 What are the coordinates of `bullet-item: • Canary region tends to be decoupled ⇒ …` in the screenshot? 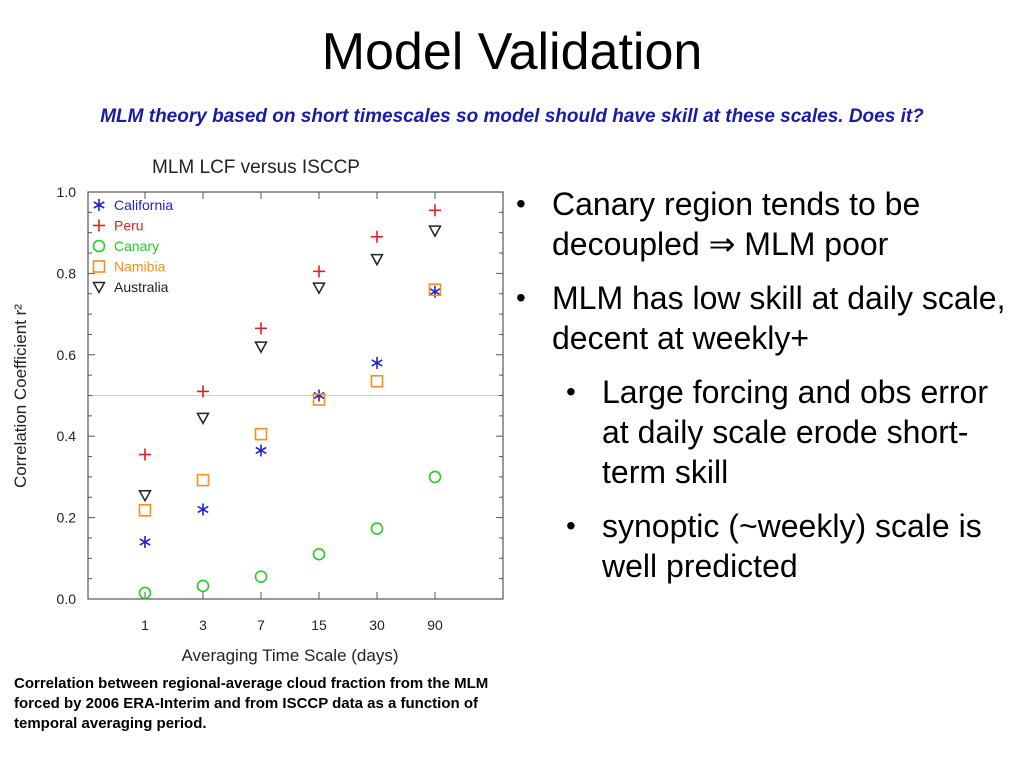 It's located at (762, 224).